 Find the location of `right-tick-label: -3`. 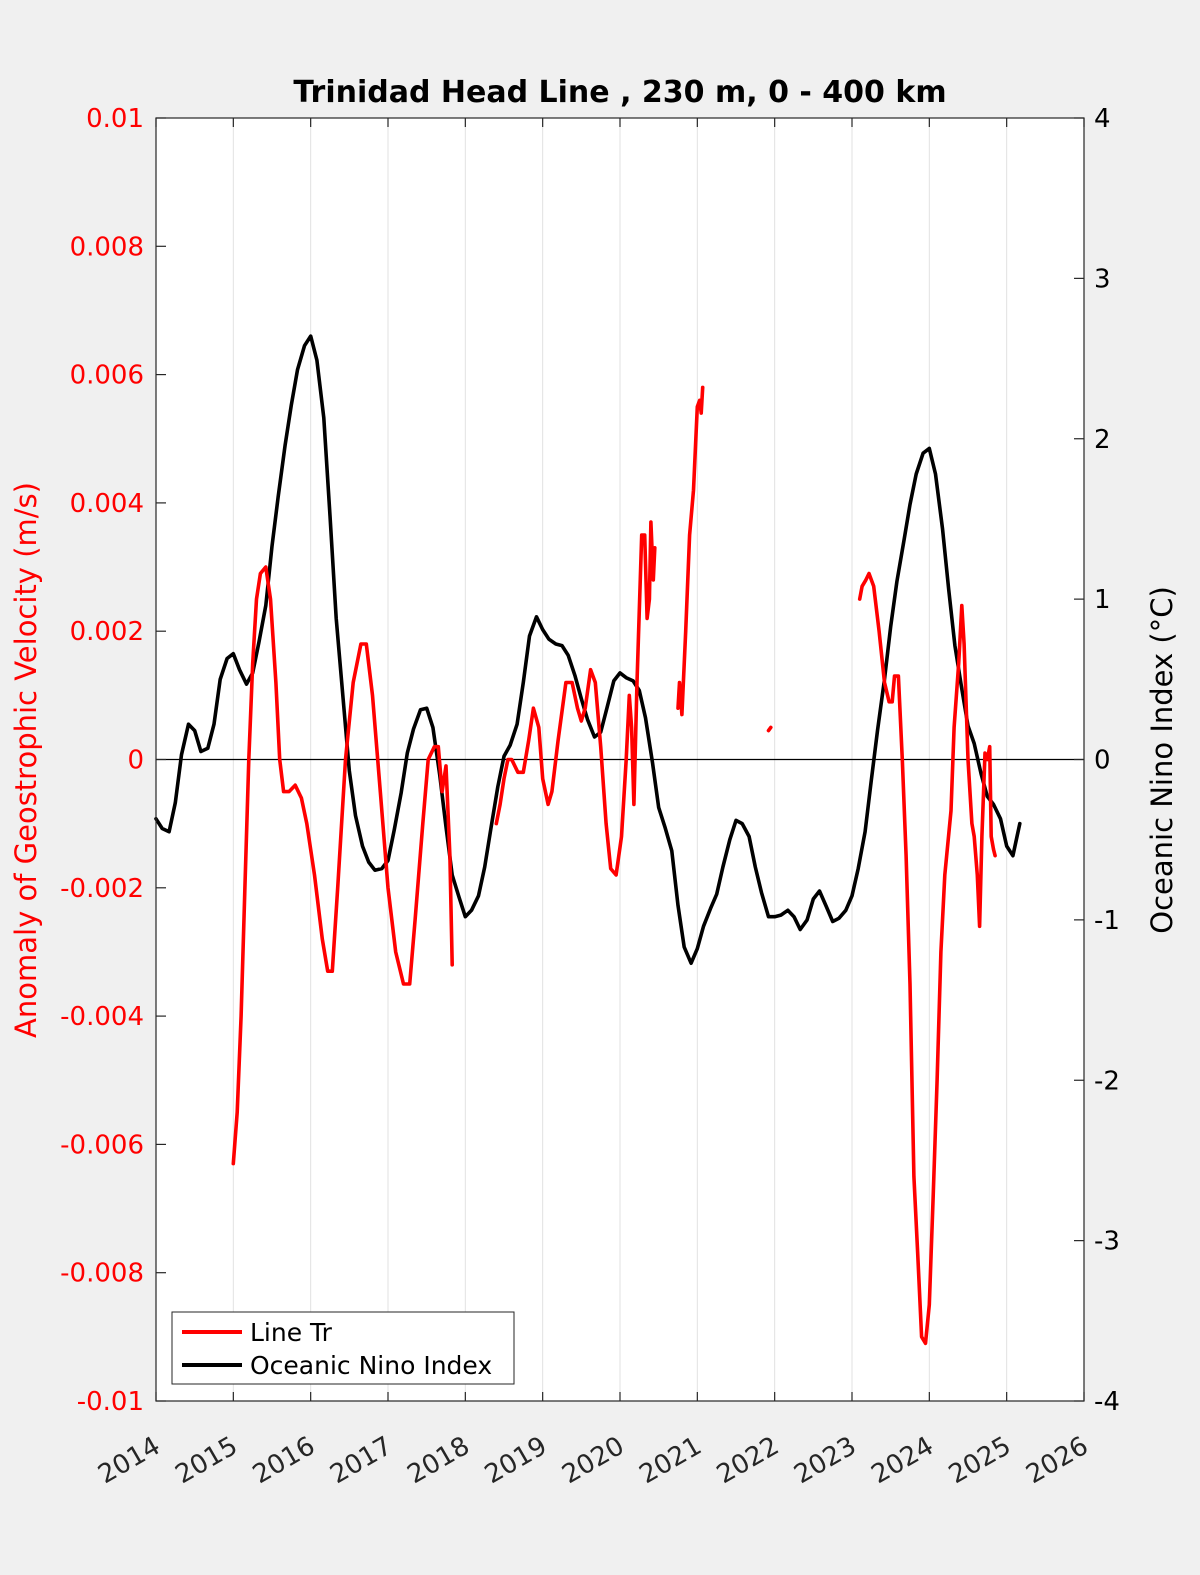

right-tick-label: -3 is located at coordinates (1107, 1242).